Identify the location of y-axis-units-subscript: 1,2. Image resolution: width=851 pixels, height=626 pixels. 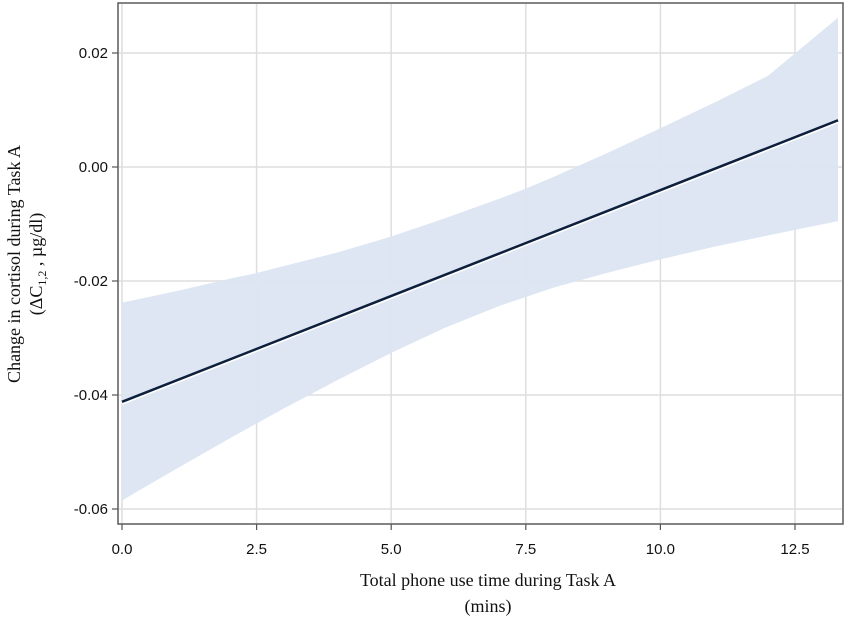
(42, 278).